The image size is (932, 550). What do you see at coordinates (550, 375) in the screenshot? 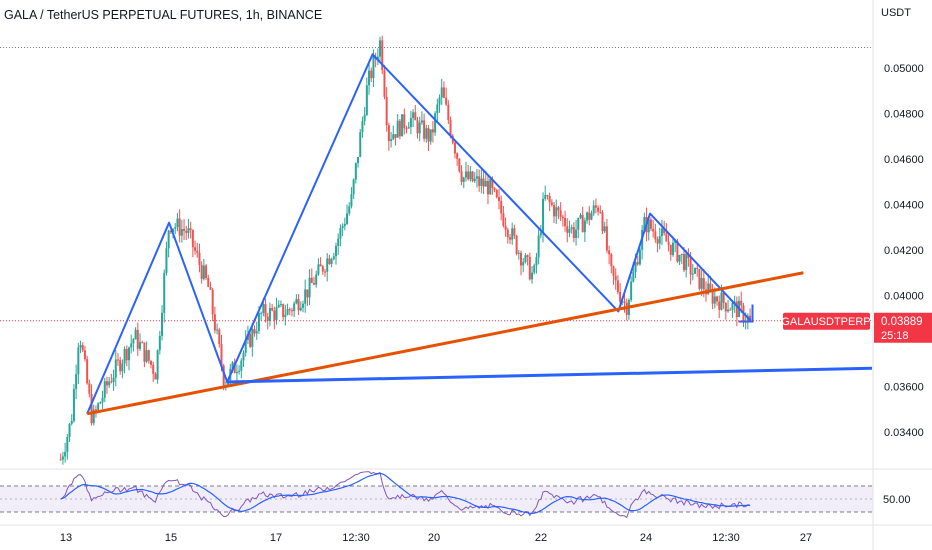
I see `blue-trendline` at bounding box center [550, 375].